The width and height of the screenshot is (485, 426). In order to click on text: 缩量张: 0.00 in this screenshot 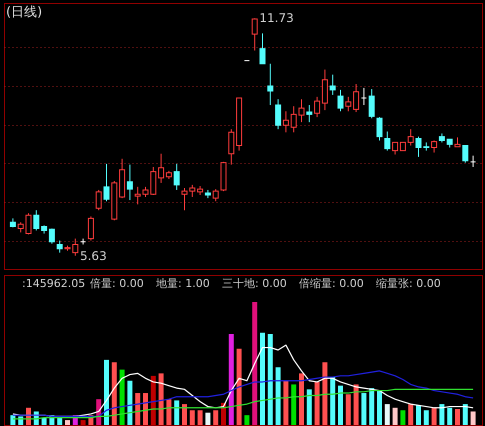, I will do `click(408, 283)`.